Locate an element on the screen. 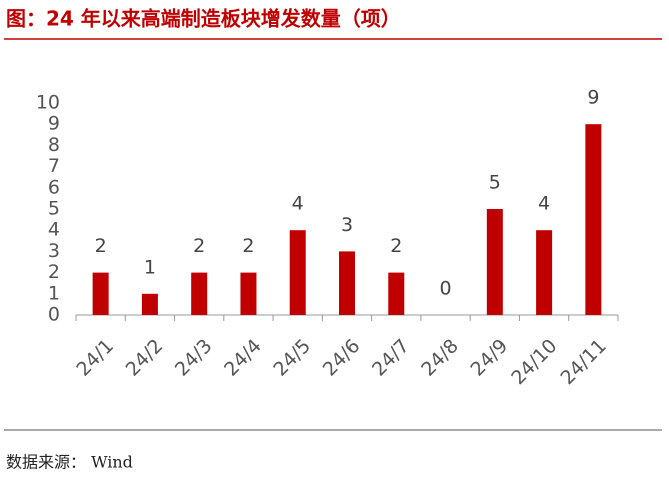 This screenshot has height=477, width=669. x-tick-label: 24/7 is located at coordinates (391, 358).